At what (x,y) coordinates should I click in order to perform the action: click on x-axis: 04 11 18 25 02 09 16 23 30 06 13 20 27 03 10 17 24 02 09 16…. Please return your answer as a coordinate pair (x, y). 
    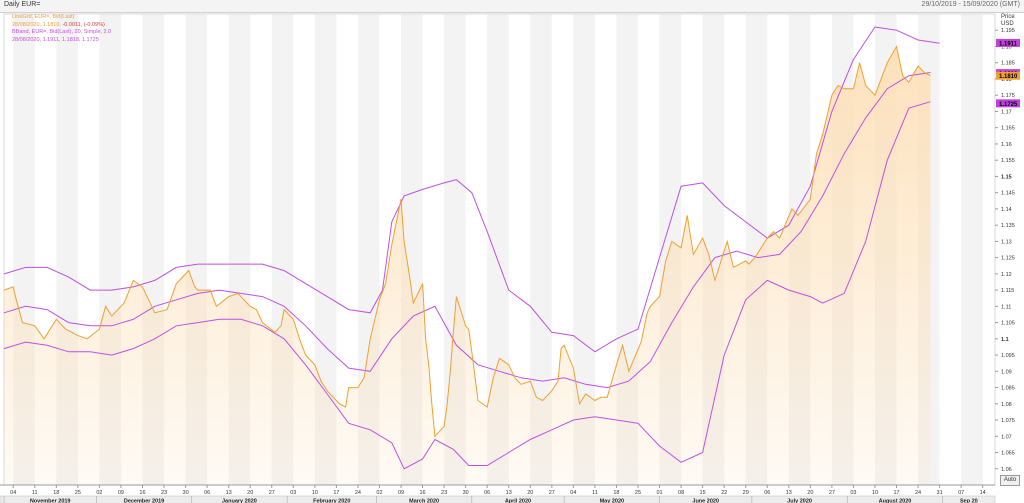
    Looking at the image, I should click on (498, 493).